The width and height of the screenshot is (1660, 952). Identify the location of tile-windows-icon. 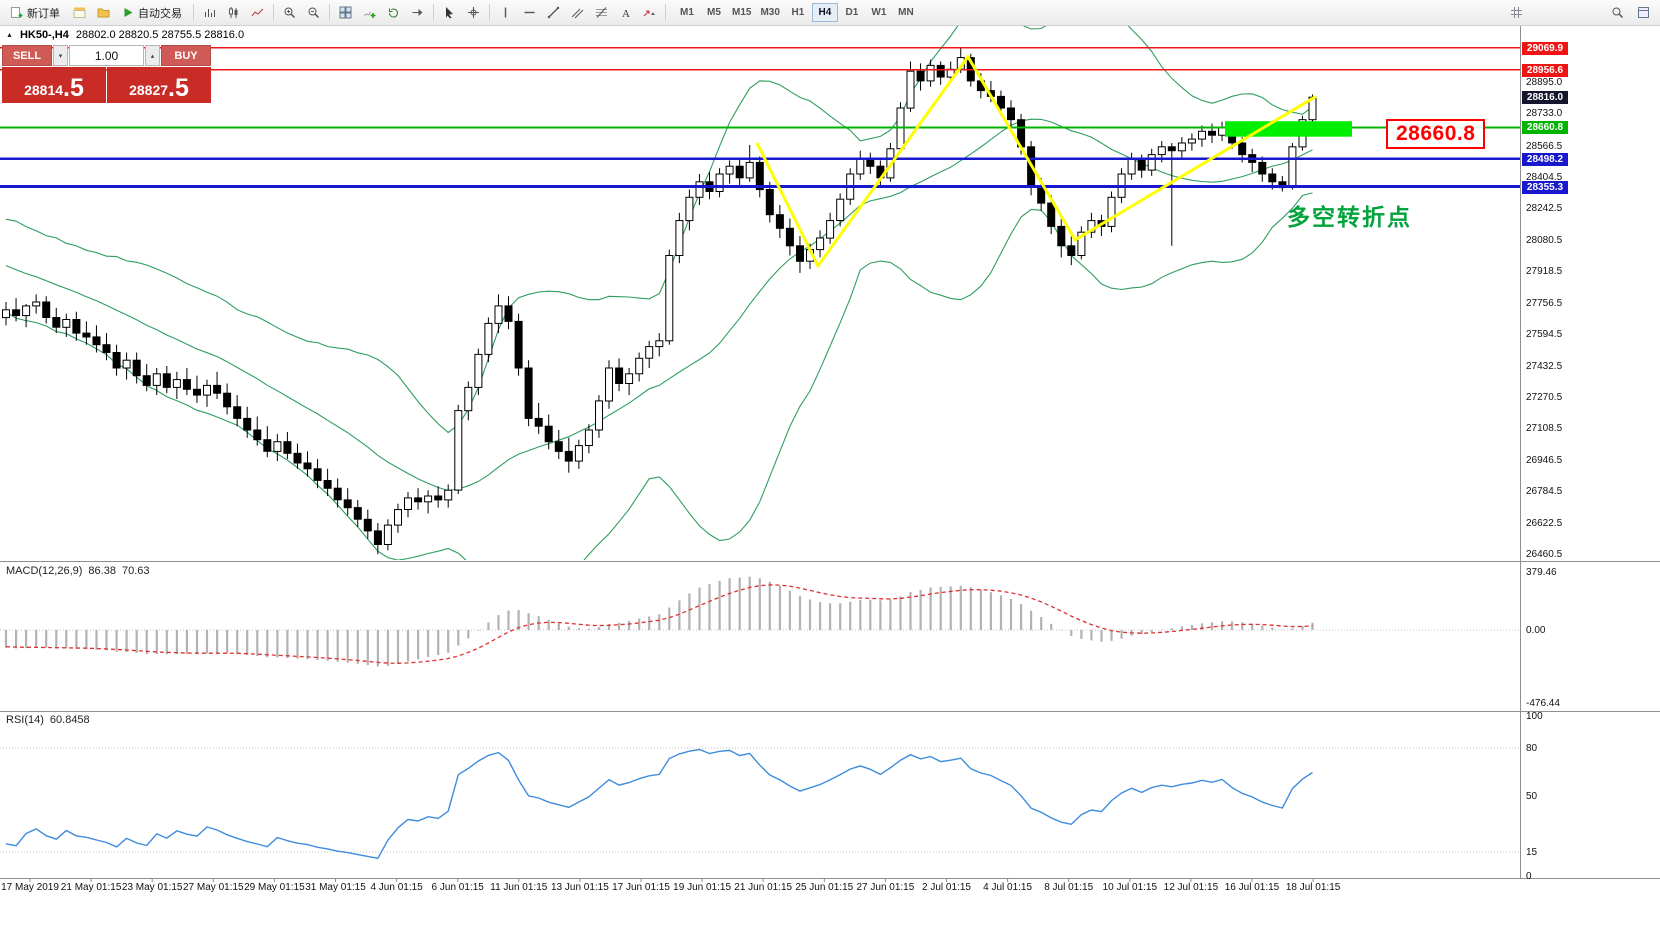
(345, 12).